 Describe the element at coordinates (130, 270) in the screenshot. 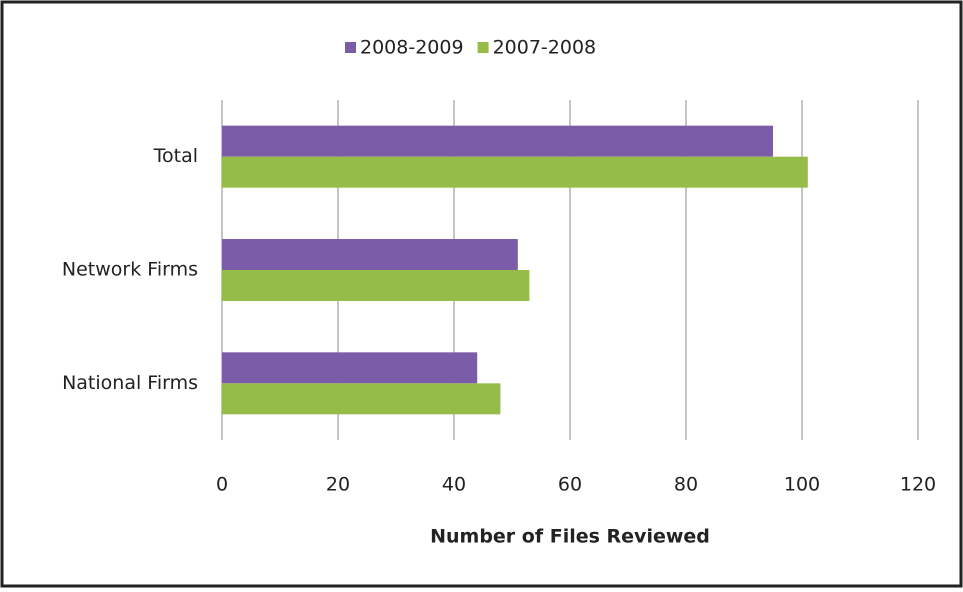

I see `y-tick-label: Network Firms` at that location.